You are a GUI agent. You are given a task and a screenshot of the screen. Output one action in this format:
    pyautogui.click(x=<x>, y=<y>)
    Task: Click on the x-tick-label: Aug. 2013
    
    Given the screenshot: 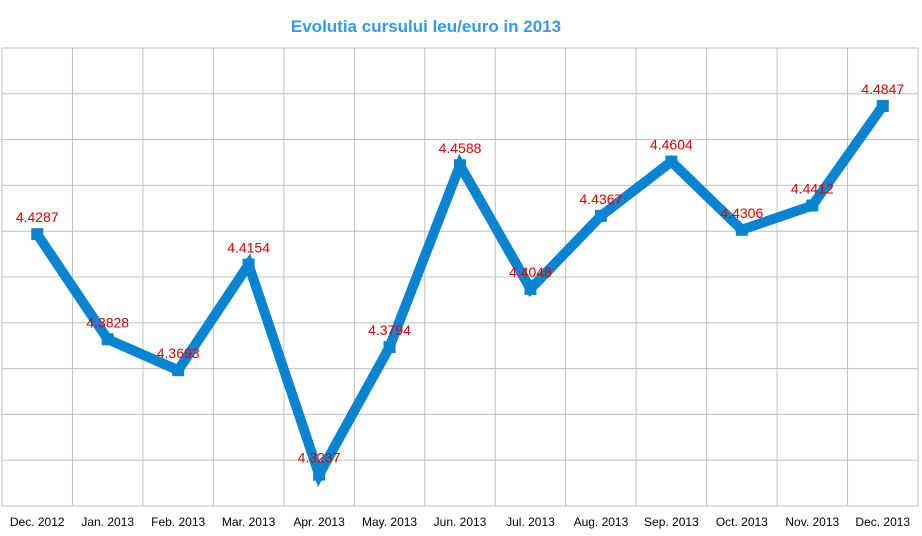 What is the action you would take?
    pyautogui.click(x=601, y=522)
    